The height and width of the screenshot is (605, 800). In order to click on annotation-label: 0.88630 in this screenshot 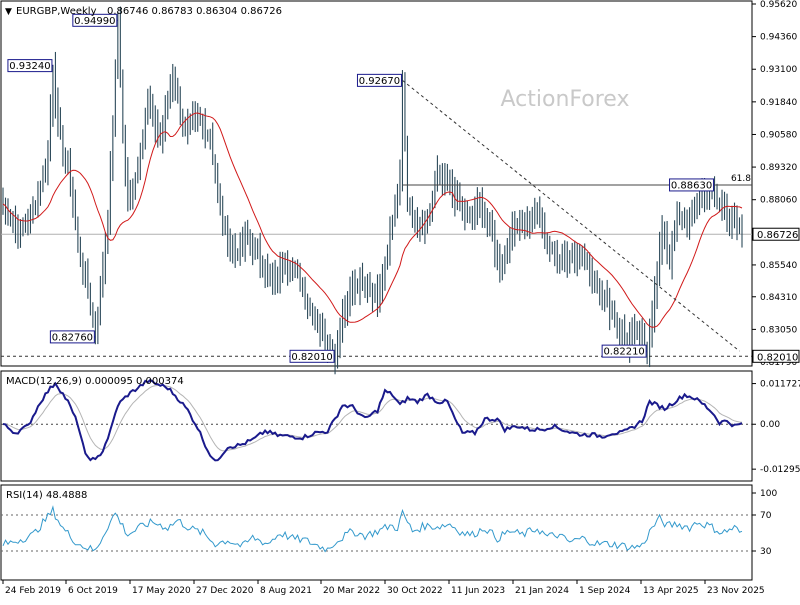, I will do `click(691, 185)`.